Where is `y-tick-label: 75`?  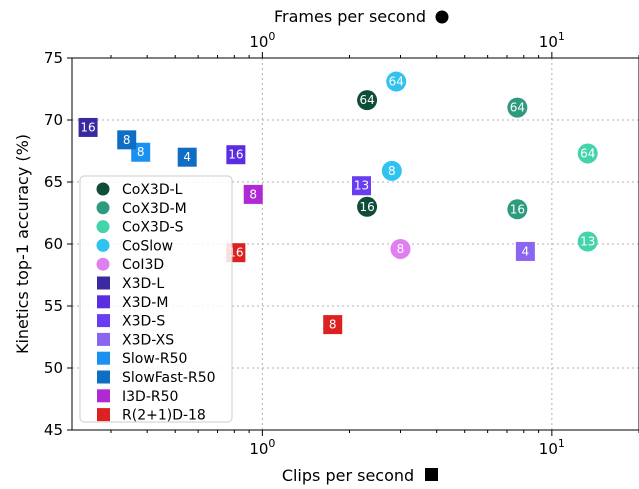 y-tick-label: 75 is located at coordinates (53, 58).